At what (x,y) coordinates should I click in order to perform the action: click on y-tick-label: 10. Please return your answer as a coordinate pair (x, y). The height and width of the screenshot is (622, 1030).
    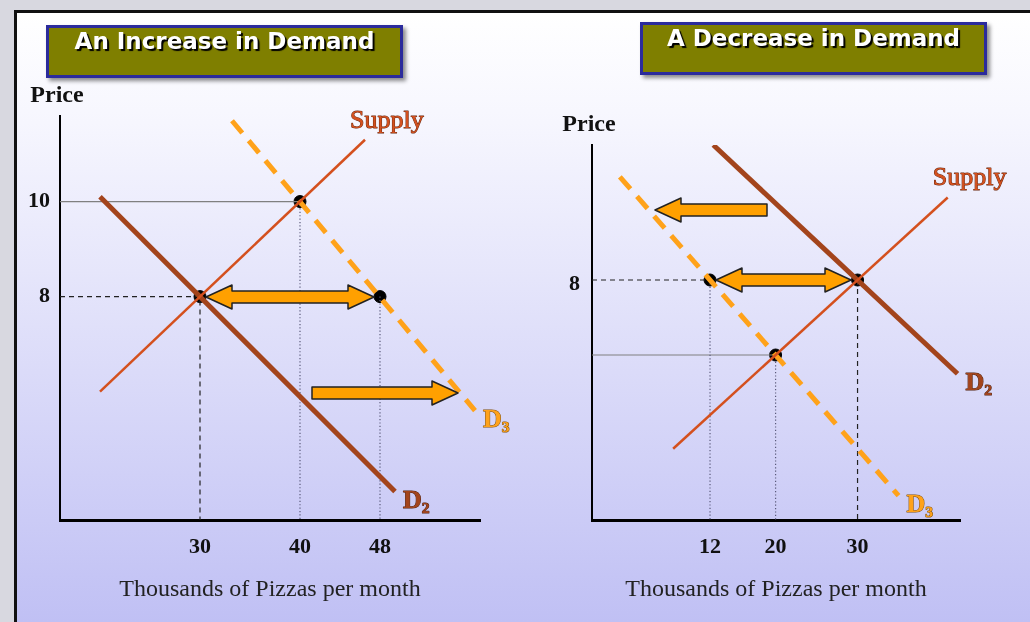
    Looking at the image, I should click on (39, 200).